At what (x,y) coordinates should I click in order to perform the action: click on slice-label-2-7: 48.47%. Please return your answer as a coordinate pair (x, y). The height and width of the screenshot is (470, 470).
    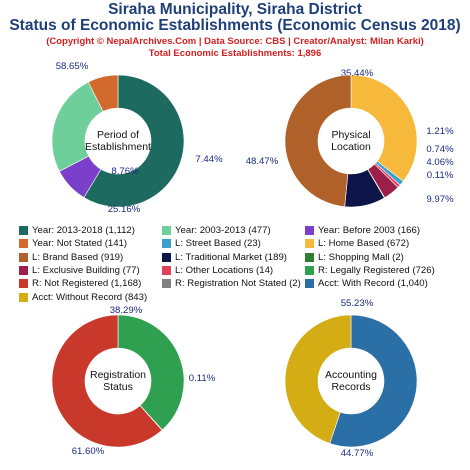
    Looking at the image, I should click on (262, 161).